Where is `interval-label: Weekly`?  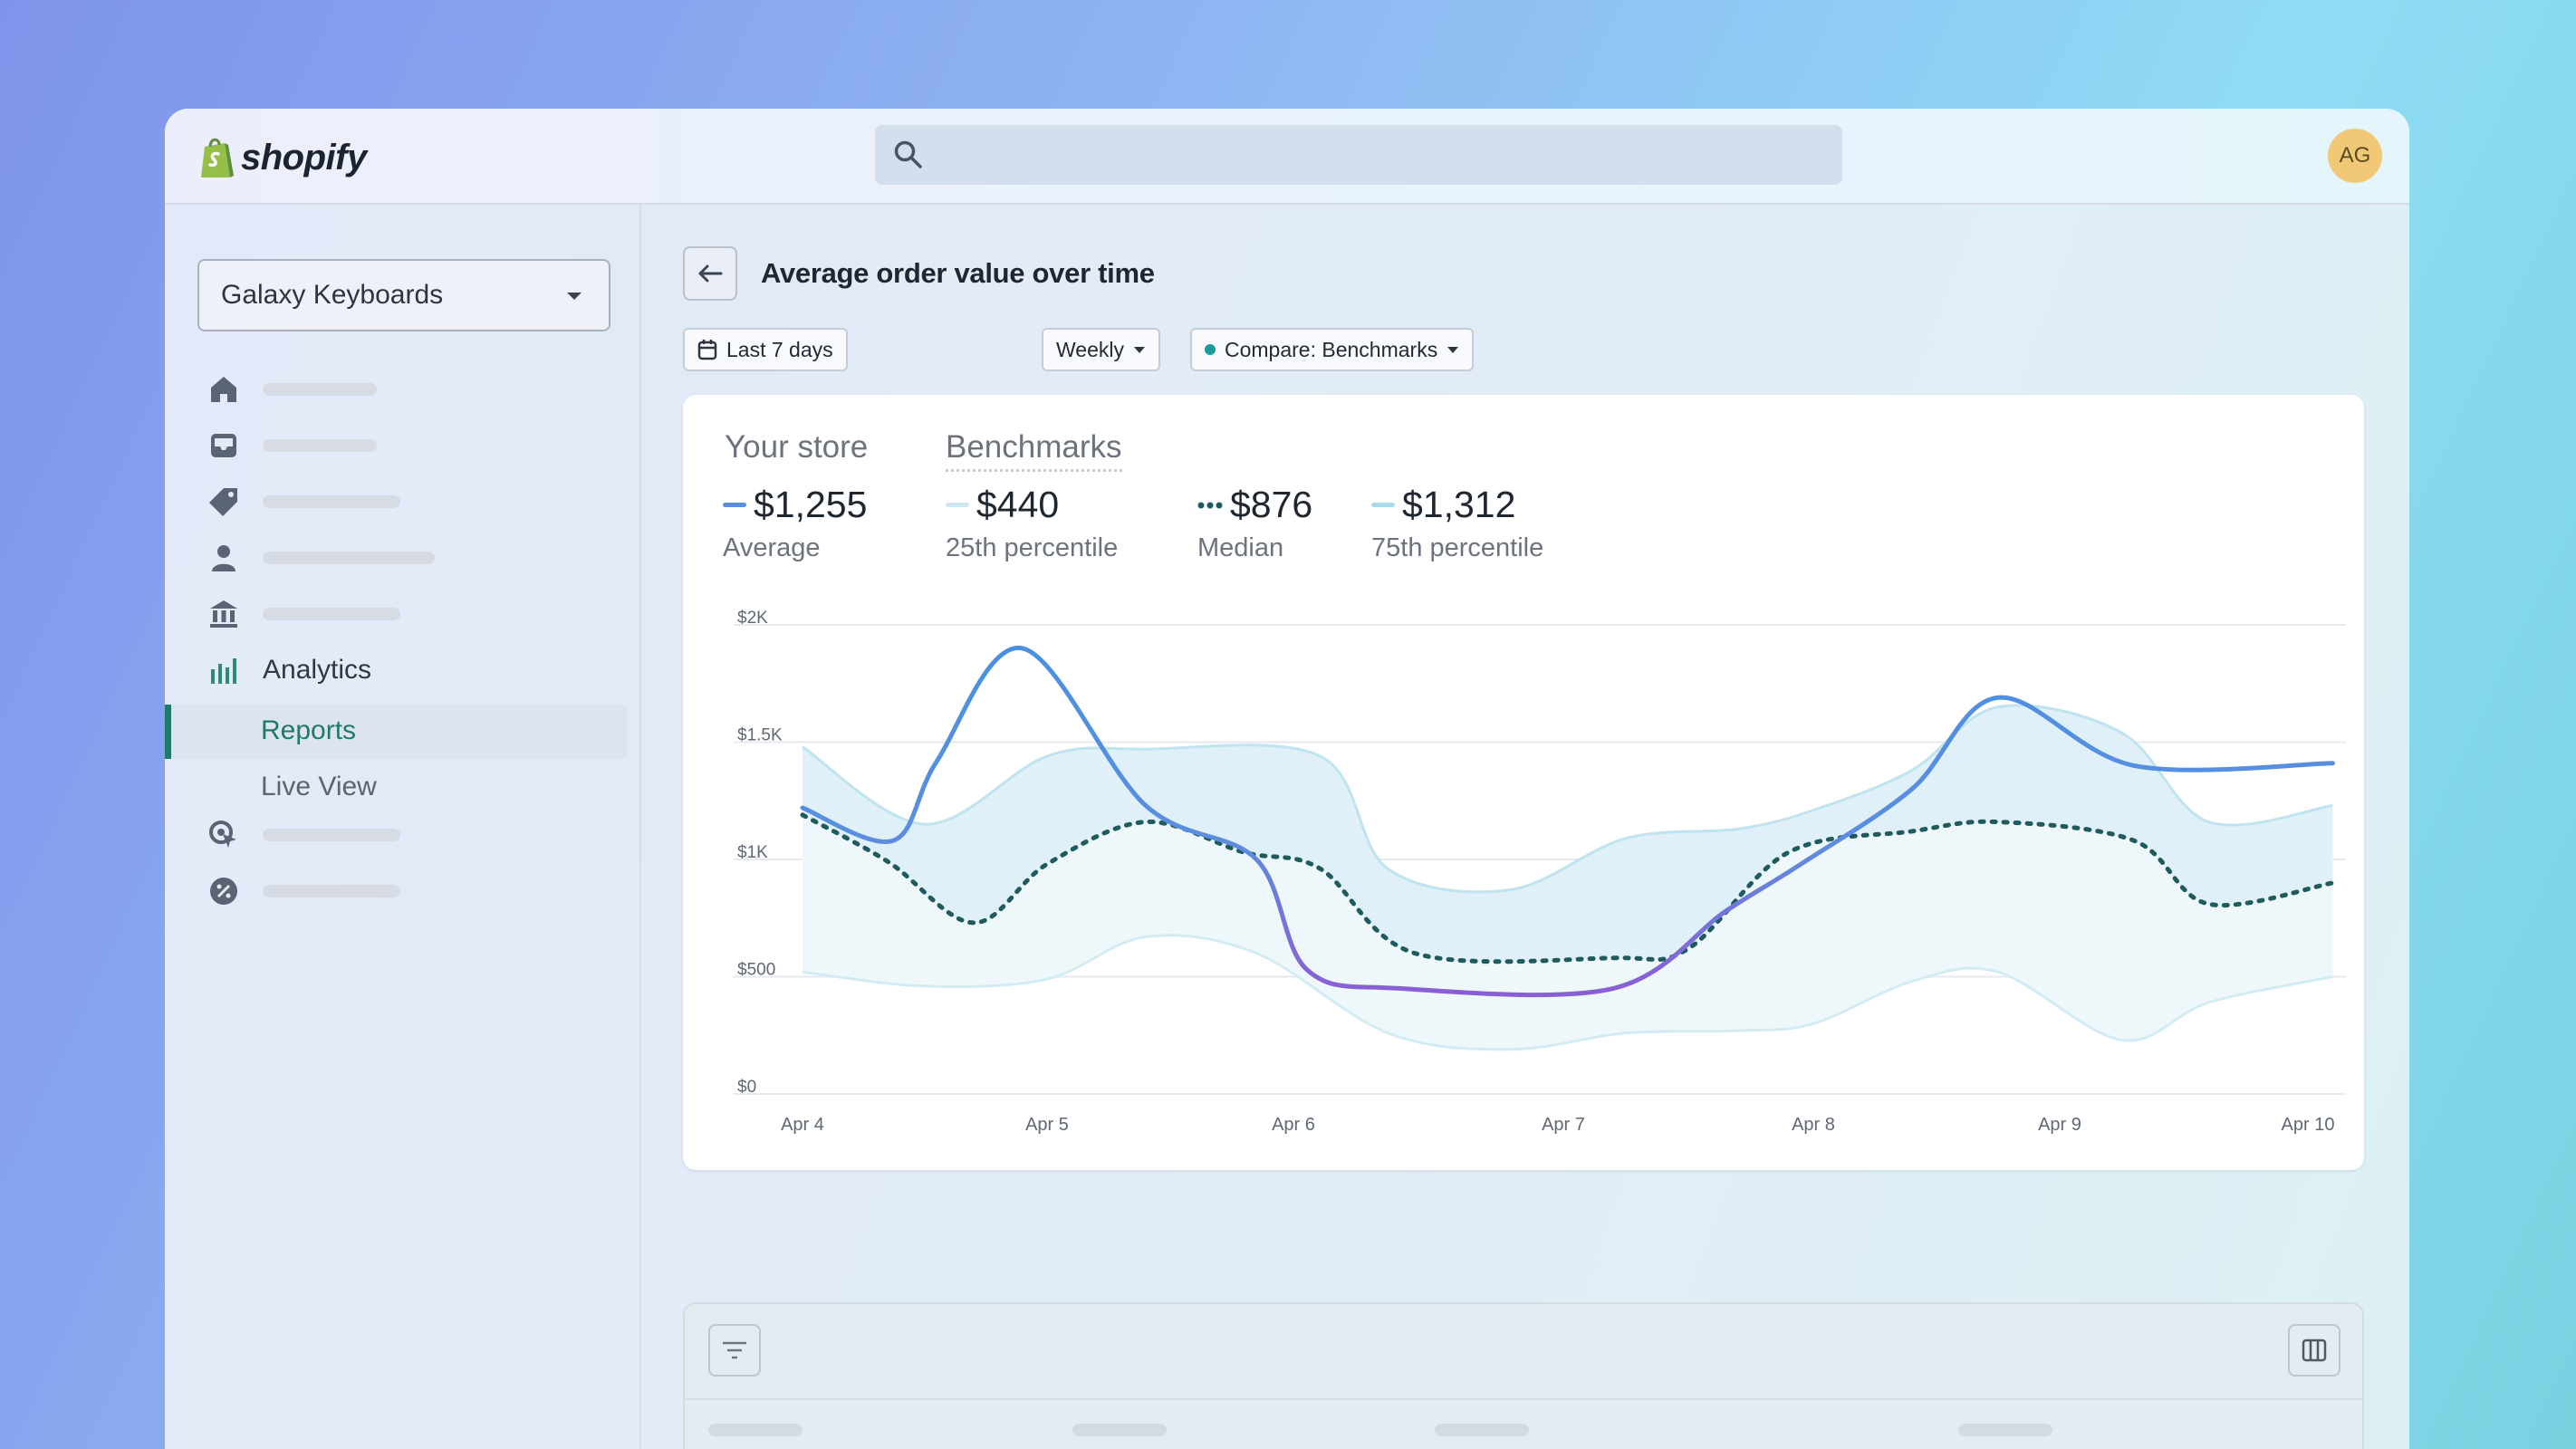 interval-label: Weekly is located at coordinates (1090, 349).